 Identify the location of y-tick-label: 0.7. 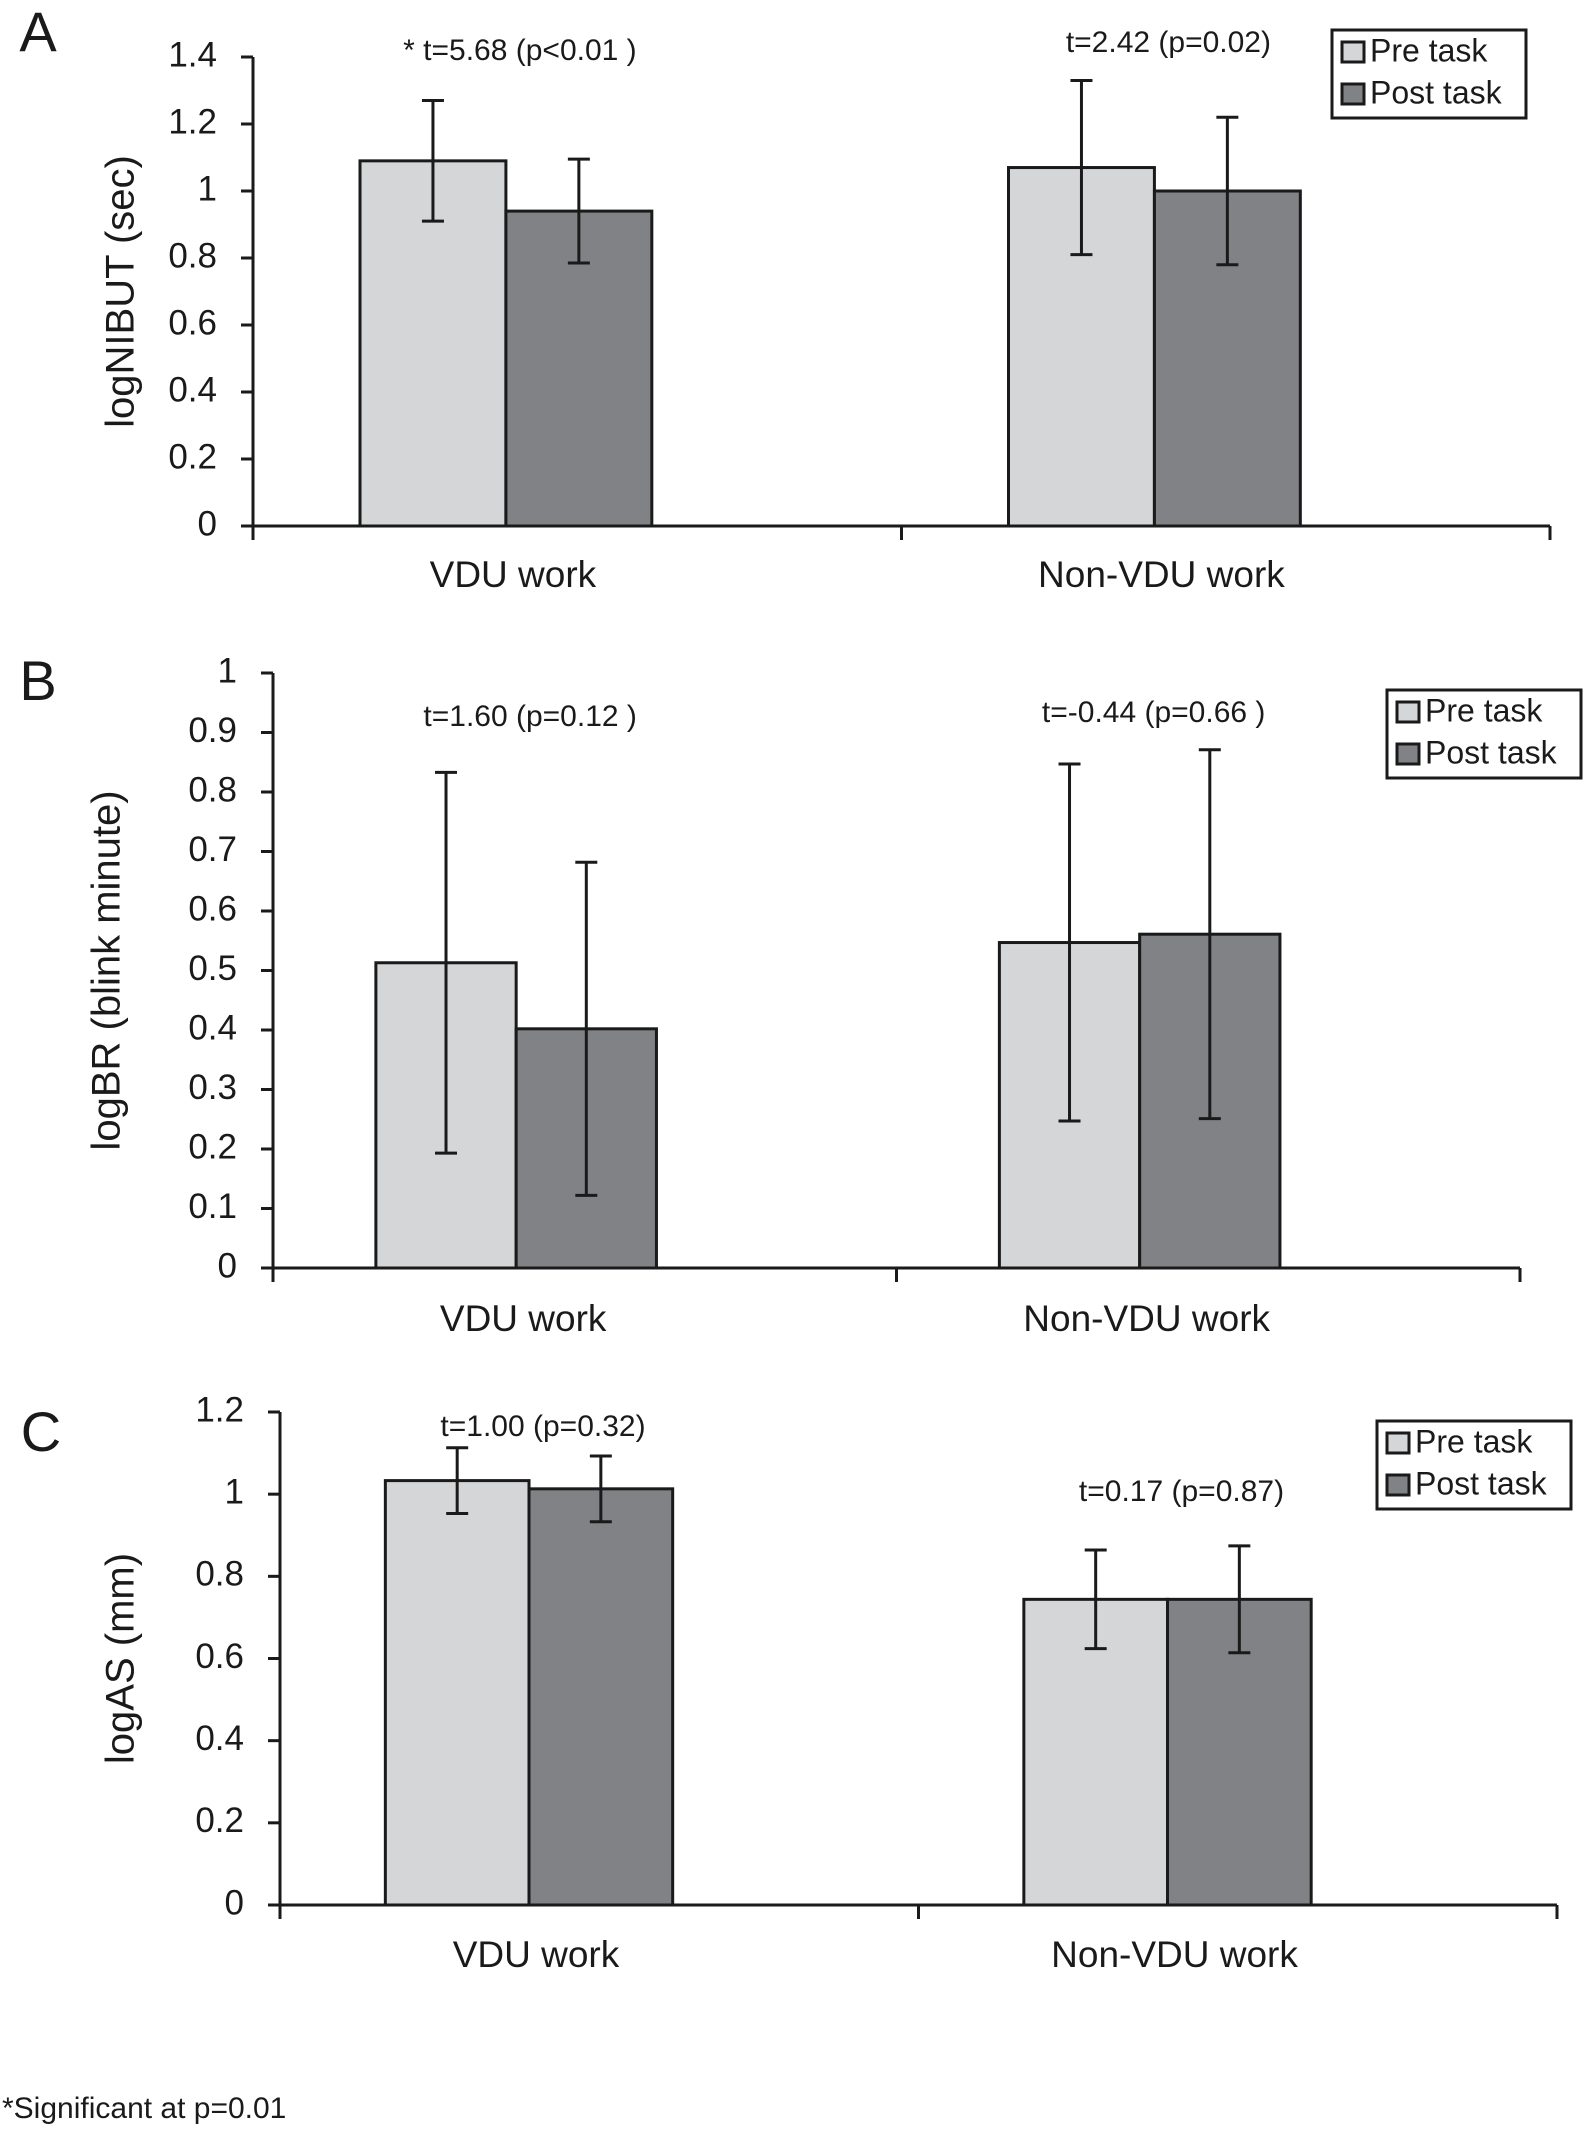
(212, 849).